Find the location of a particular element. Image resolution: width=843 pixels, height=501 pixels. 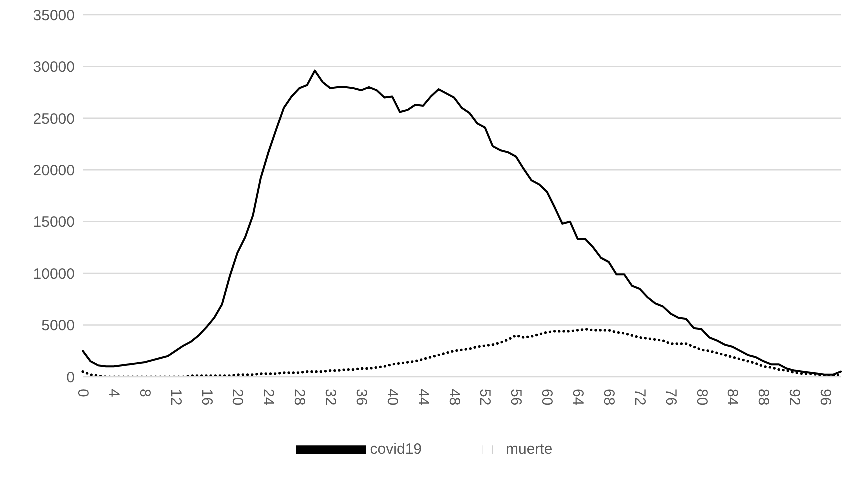

x-tick-label: 16 is located at coordinates (207, 397).